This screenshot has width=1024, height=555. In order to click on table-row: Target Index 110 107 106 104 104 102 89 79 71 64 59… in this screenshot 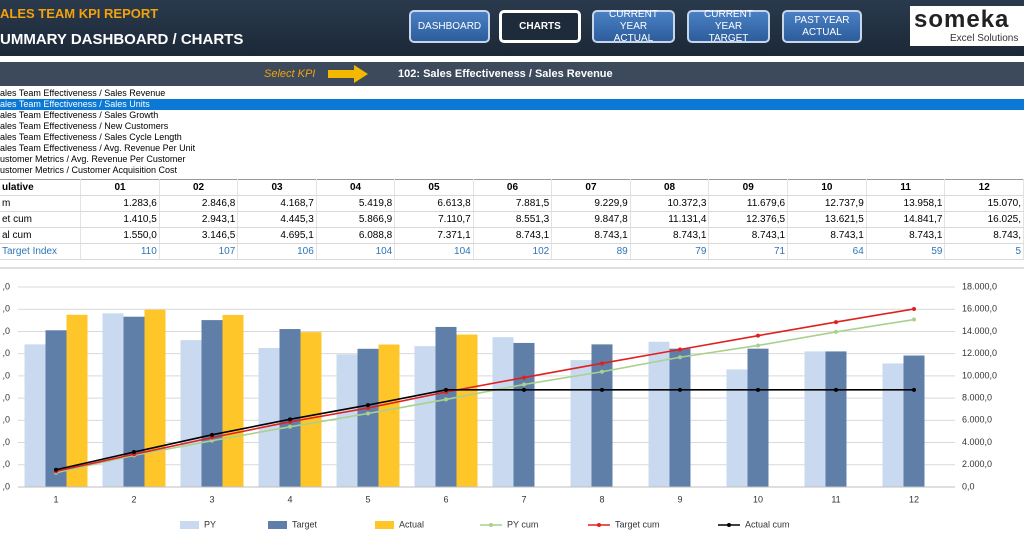, I will do `click(512, 251)`.